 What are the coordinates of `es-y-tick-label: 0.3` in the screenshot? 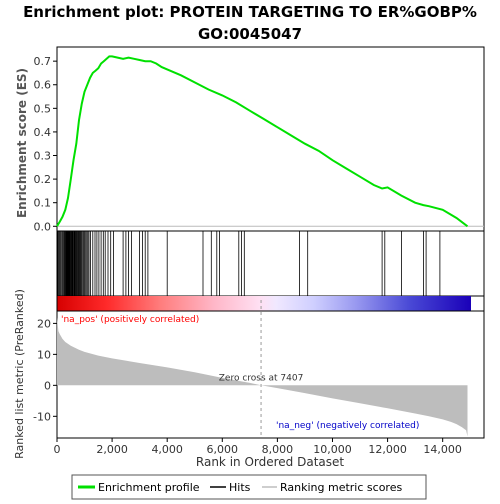 It's located at (43, 156).